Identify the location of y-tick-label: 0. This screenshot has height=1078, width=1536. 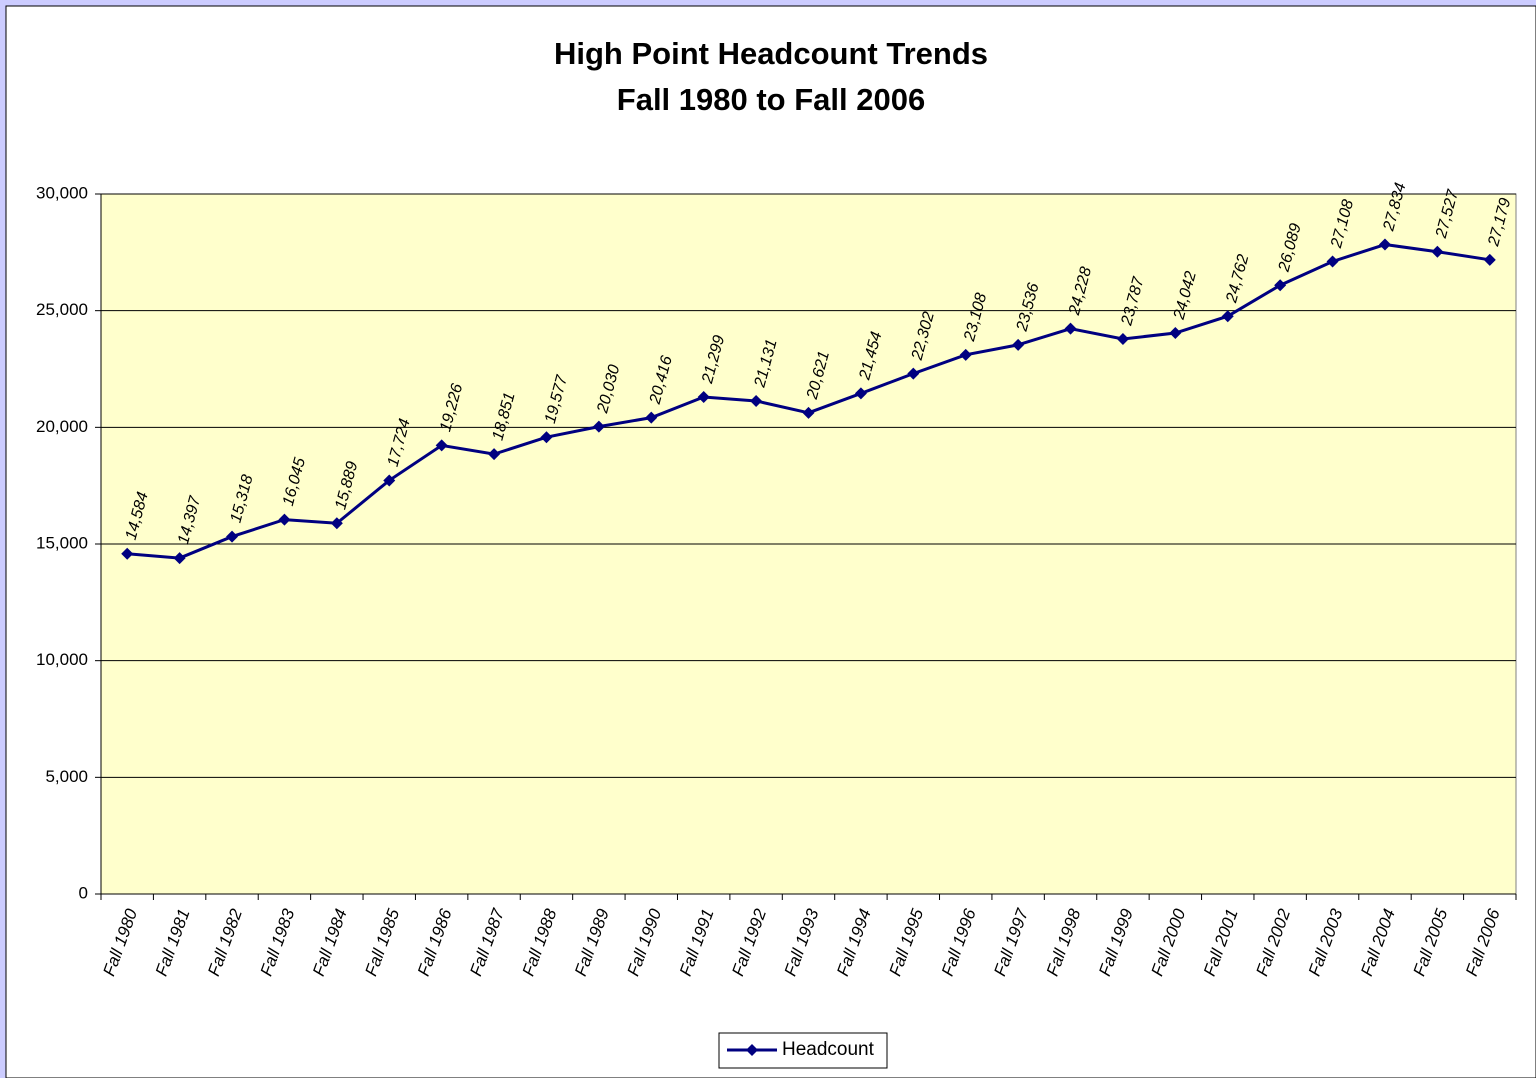
(83, 892).